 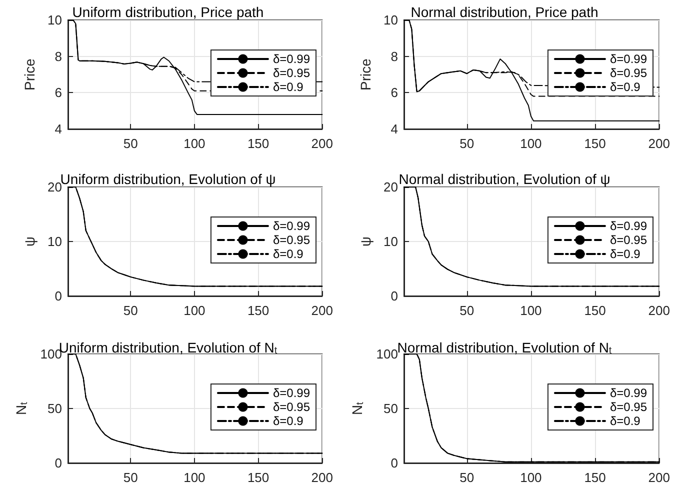 What do you see at coordinates (504, 12) in the screenshot?
I see `chart-title: Normal distribution, Price path` at bounding box center [504, 12].